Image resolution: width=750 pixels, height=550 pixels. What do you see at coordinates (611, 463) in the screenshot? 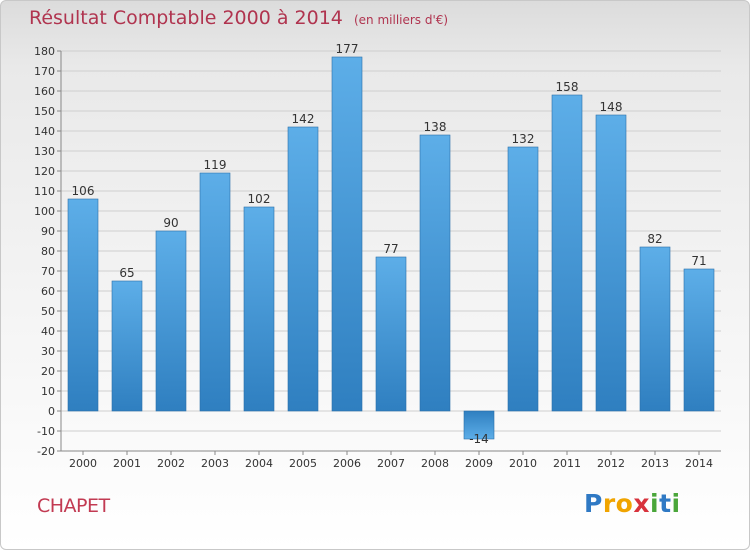
I see `x-tick-label: 2012` at bounding box center [611, 463].